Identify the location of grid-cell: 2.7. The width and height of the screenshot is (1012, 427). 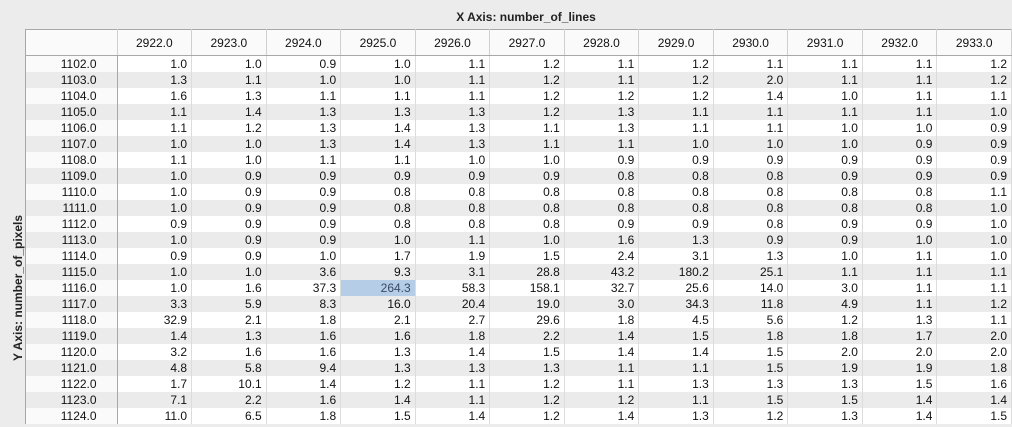
(453, 320).